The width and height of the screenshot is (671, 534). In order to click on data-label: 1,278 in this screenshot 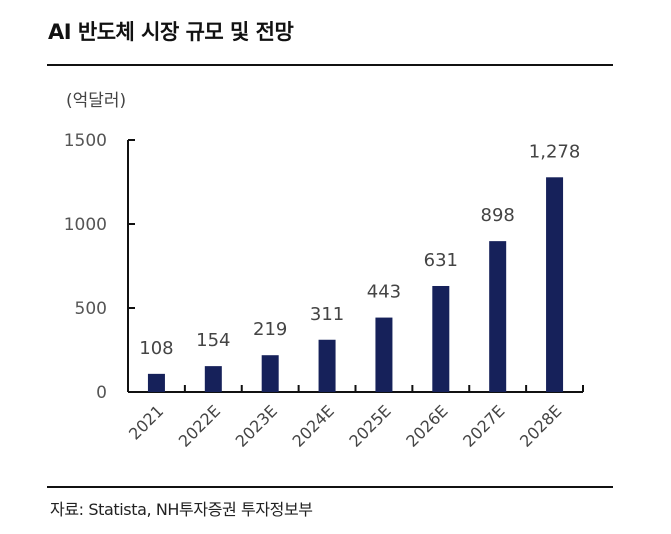, I will do `click(555, 151)`.